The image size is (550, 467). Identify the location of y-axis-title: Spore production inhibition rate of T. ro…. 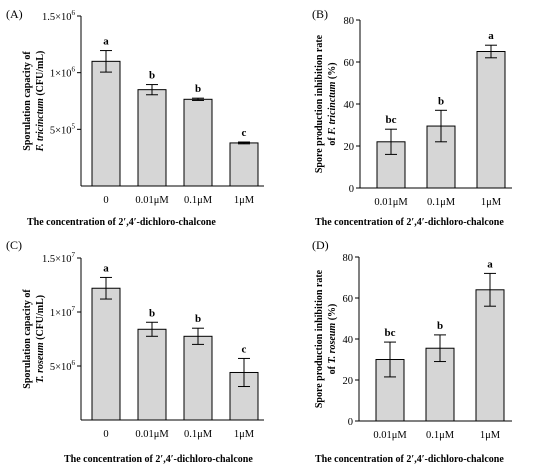
(326, 338).